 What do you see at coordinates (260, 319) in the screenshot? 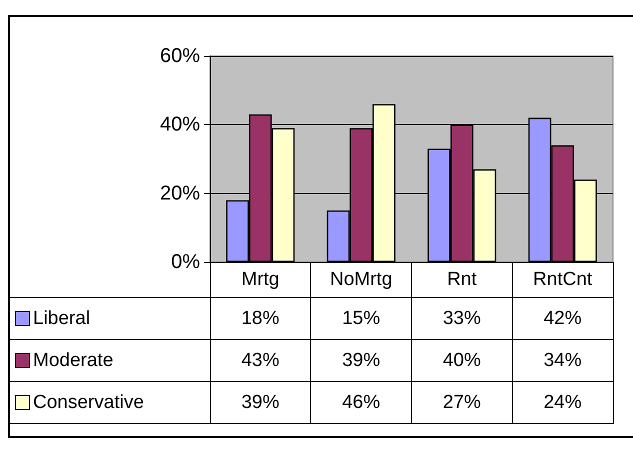
I see `data-label: 18%` at bounding box center [260, 319].